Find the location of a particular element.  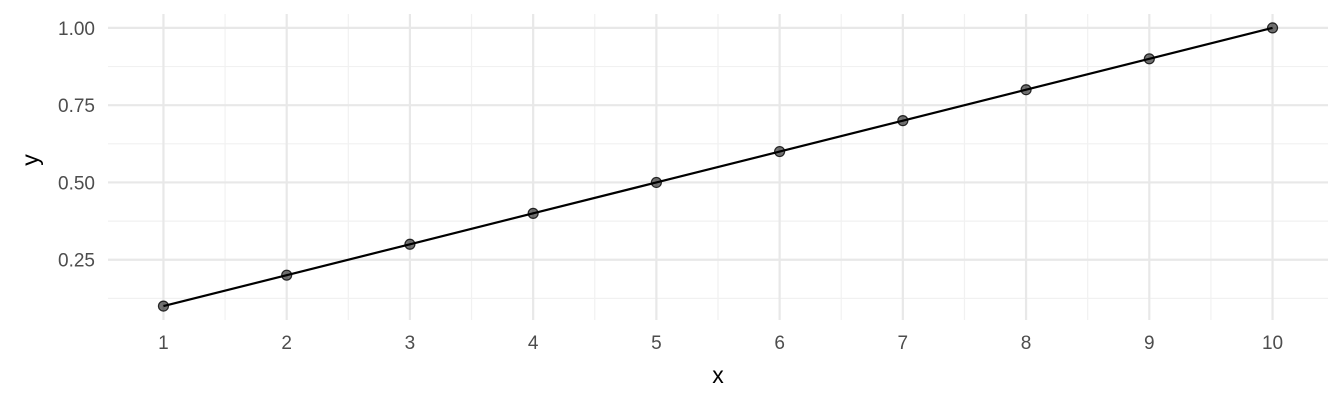

y-axis-title: y is located at coordinates (30, 160).